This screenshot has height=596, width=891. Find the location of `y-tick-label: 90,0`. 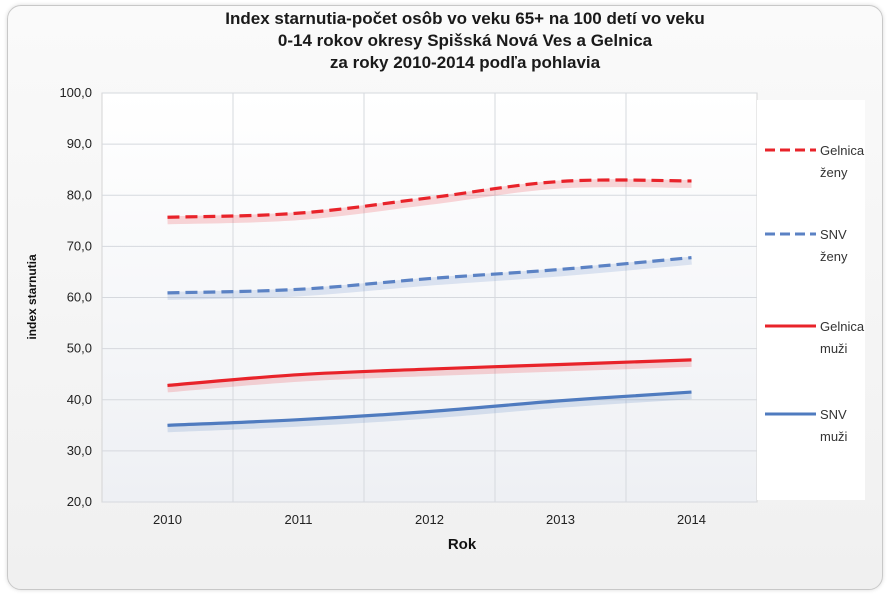

y-tick-label: 90,0 is located at coordinates (79, 143).